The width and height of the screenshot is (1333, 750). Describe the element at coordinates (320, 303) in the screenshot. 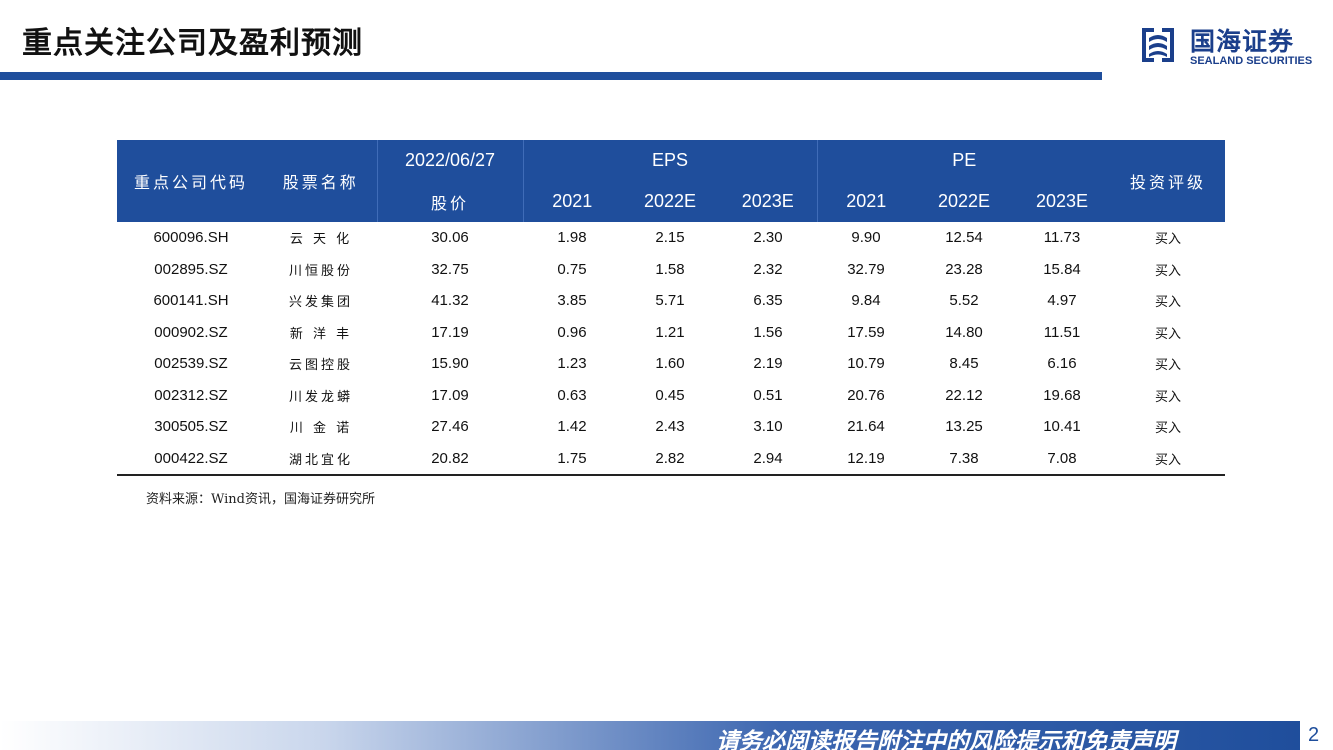

I see `cell-name: 兴发集团` at that location.